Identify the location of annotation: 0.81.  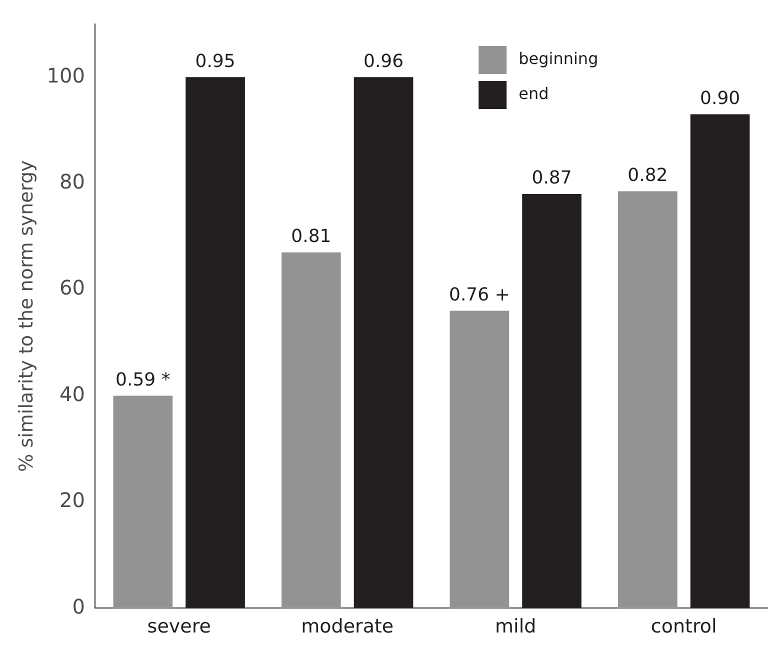
(311, 237).